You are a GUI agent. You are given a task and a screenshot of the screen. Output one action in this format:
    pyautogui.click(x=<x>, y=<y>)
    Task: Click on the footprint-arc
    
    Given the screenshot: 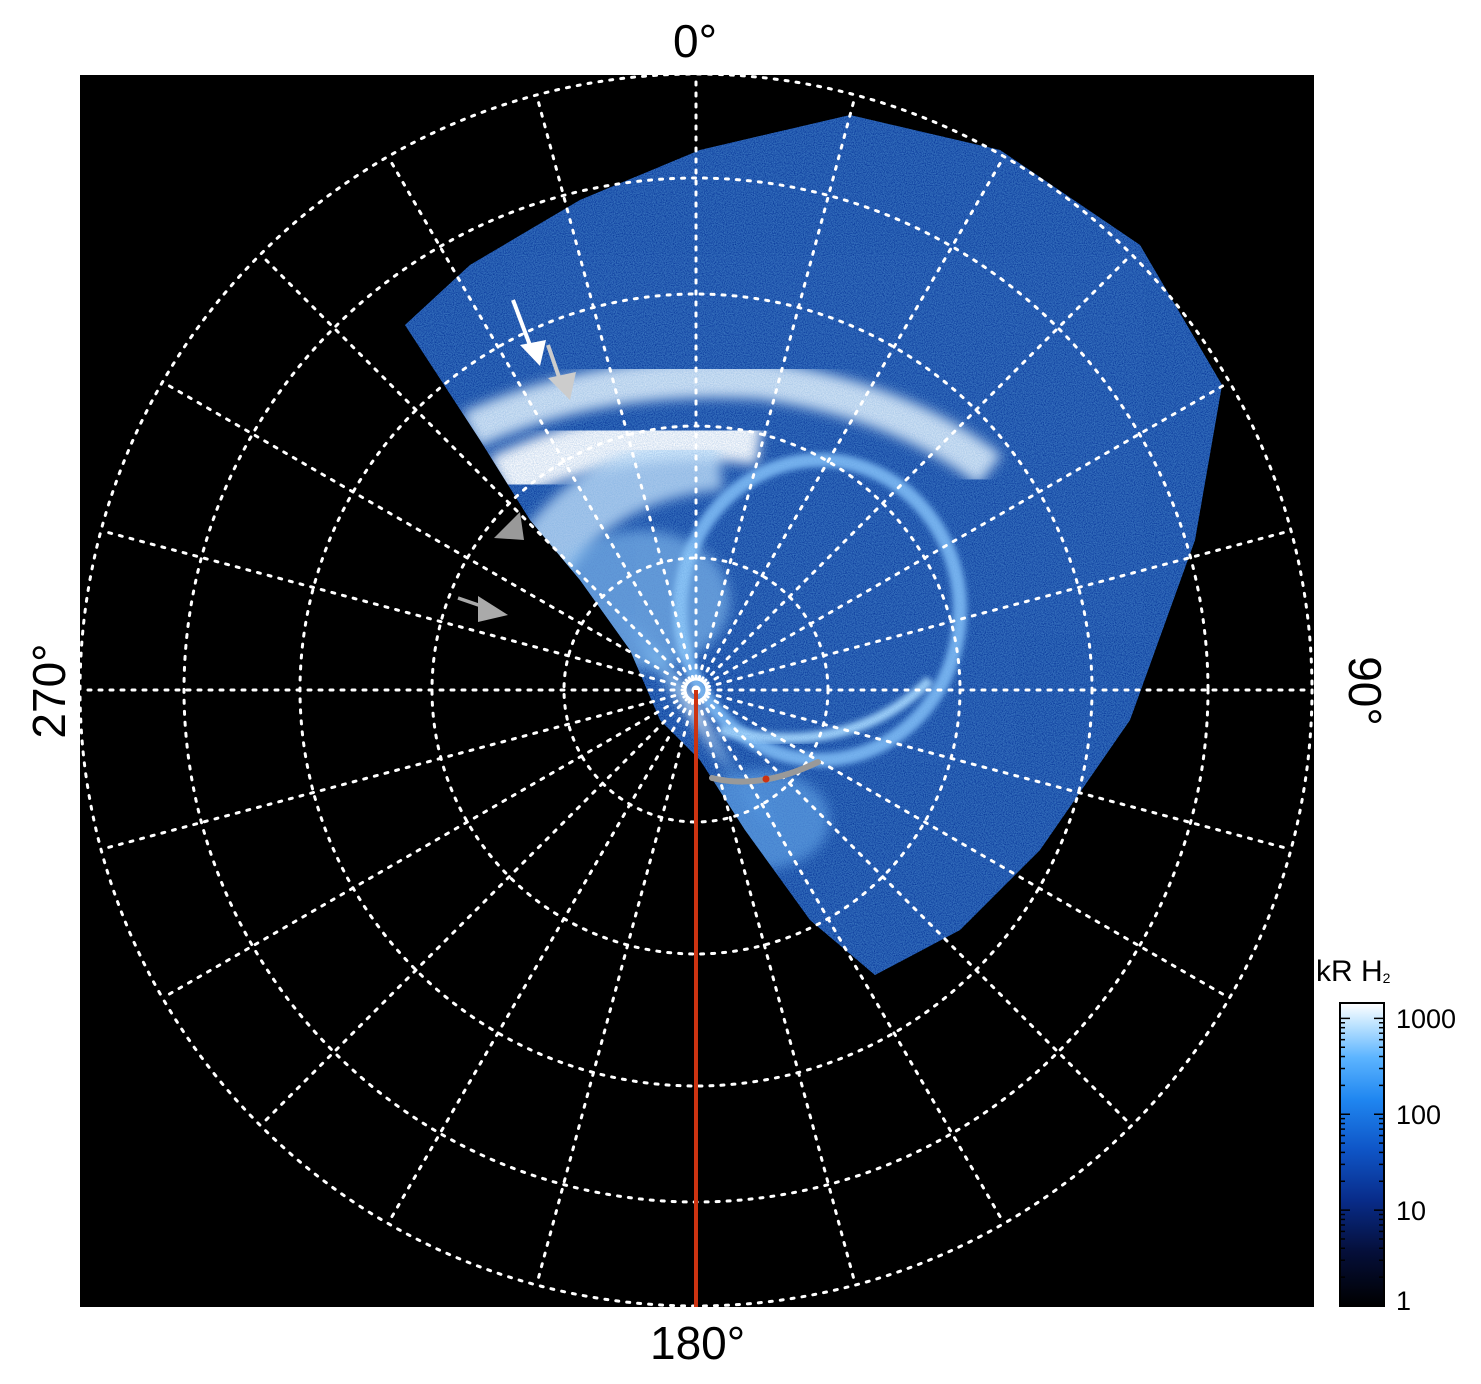 What is the action you would take?
    pyautogui.click(x=765, y=772)
    